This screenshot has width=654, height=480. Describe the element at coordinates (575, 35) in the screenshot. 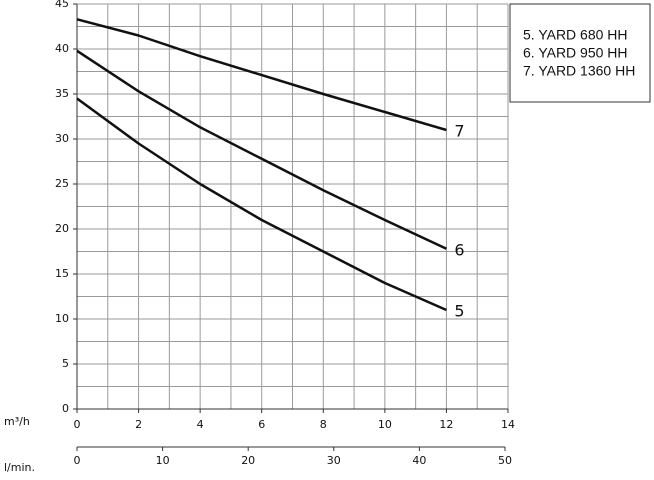

I see `legend-text: 5. YARD 680 HH` at that location.